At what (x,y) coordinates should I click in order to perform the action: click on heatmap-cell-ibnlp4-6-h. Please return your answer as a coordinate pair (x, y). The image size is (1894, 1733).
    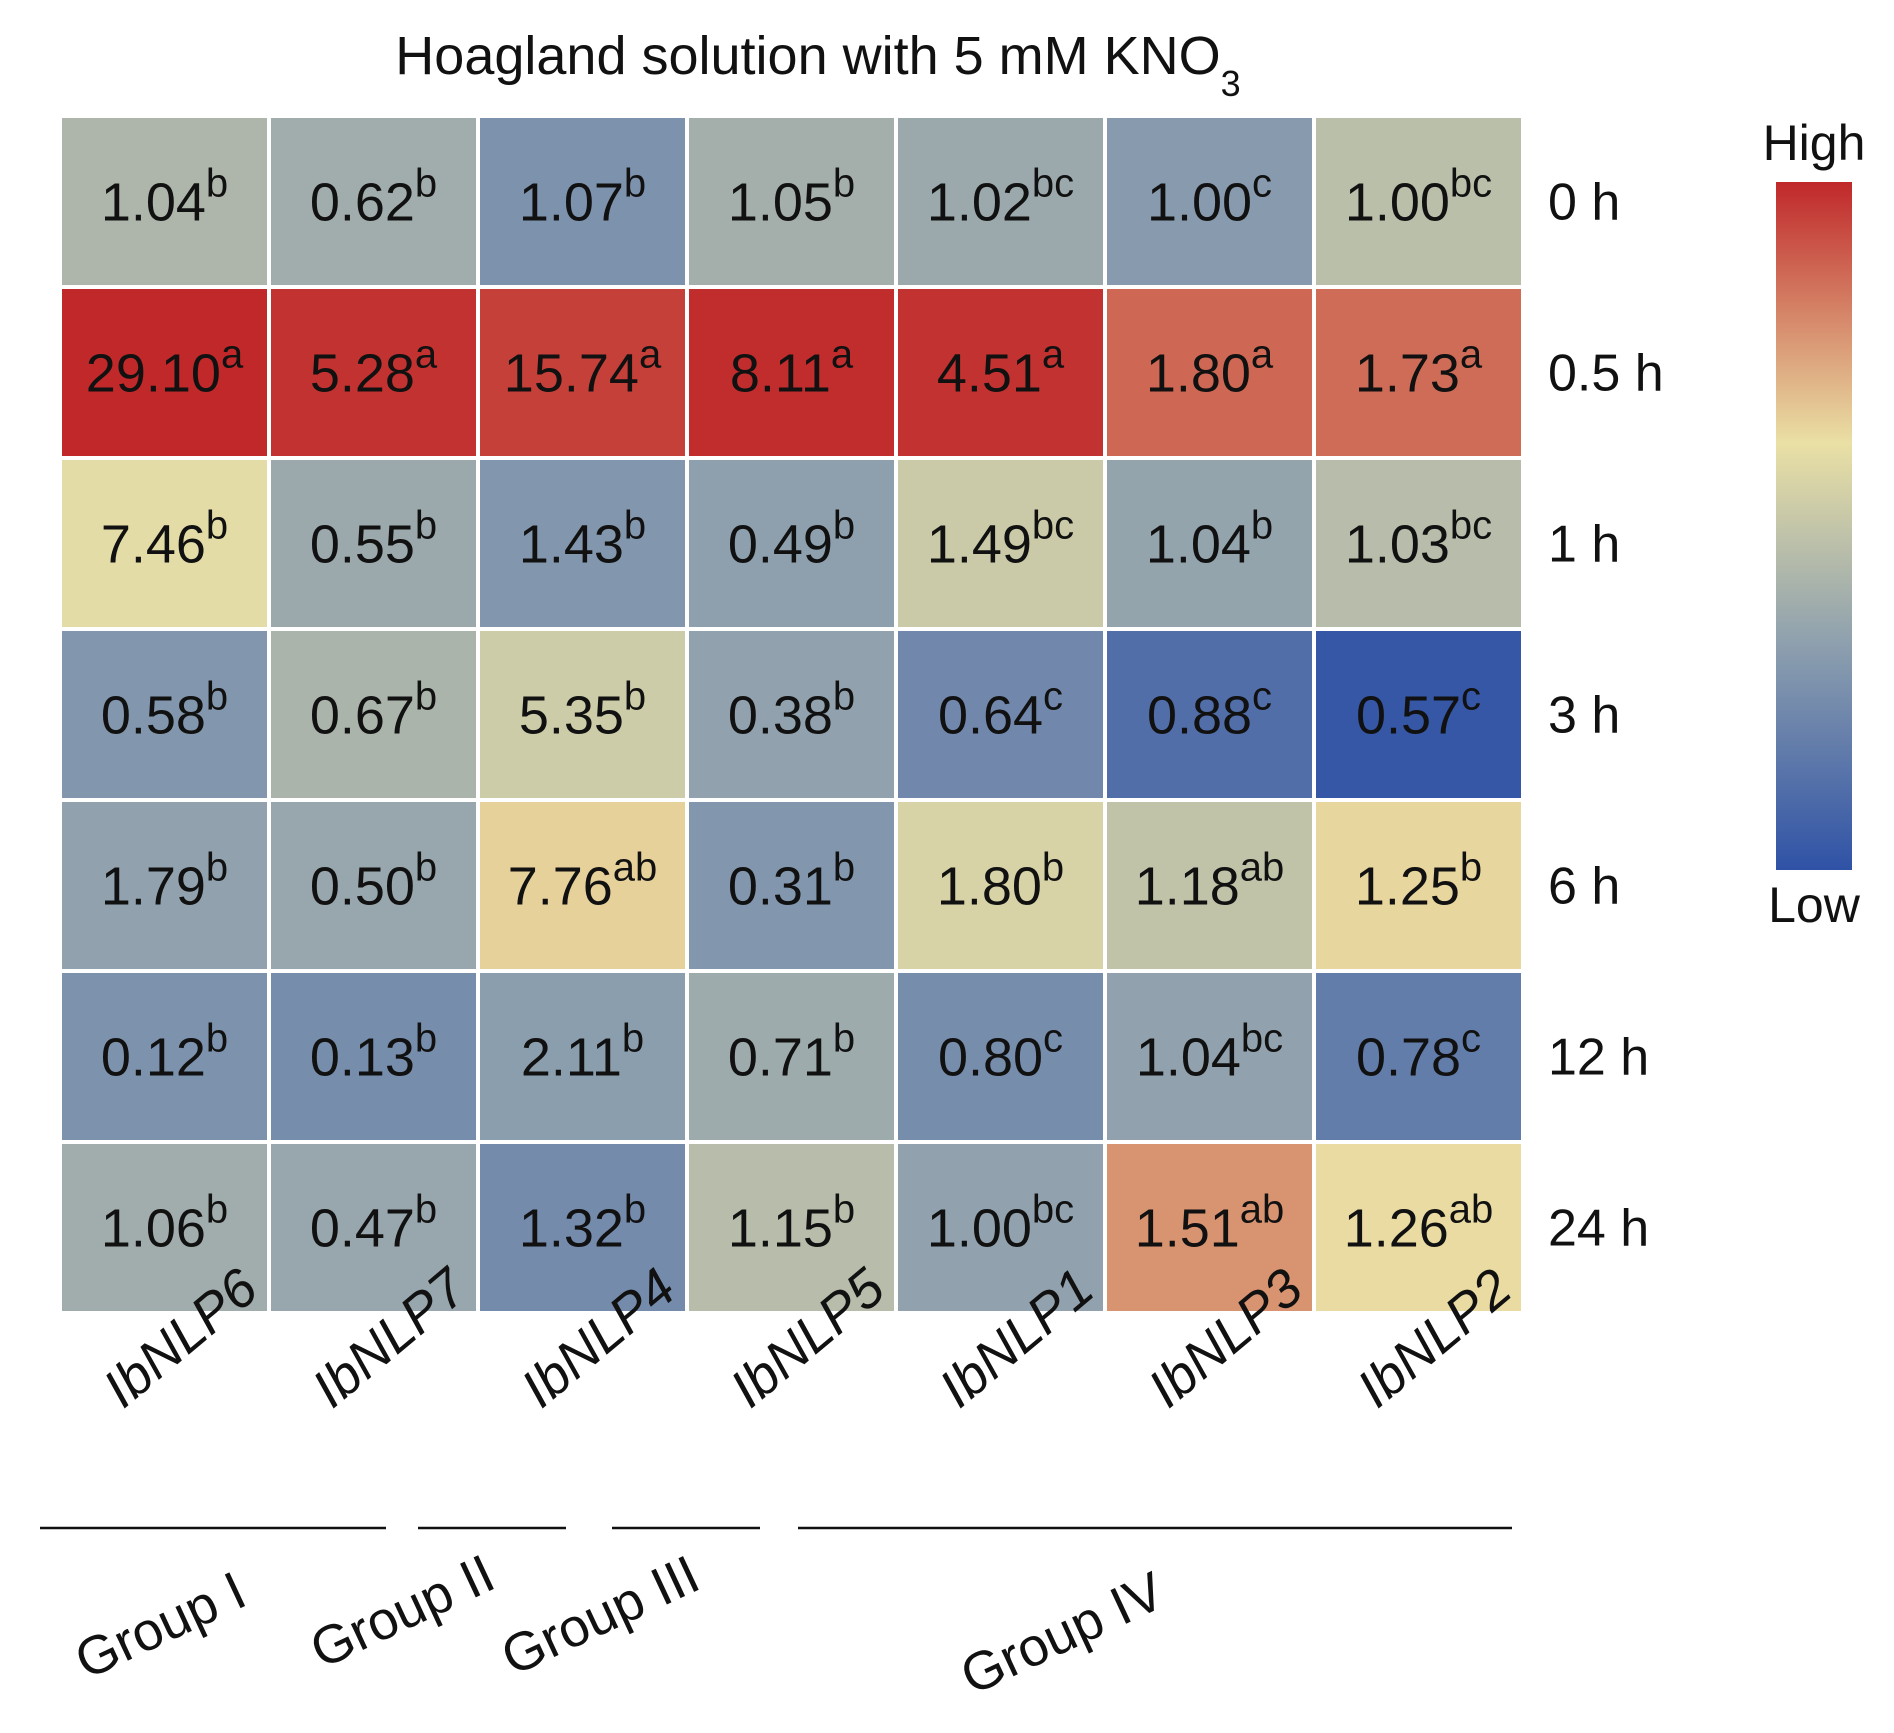
    Looking at the image, I should click on (582, 885).